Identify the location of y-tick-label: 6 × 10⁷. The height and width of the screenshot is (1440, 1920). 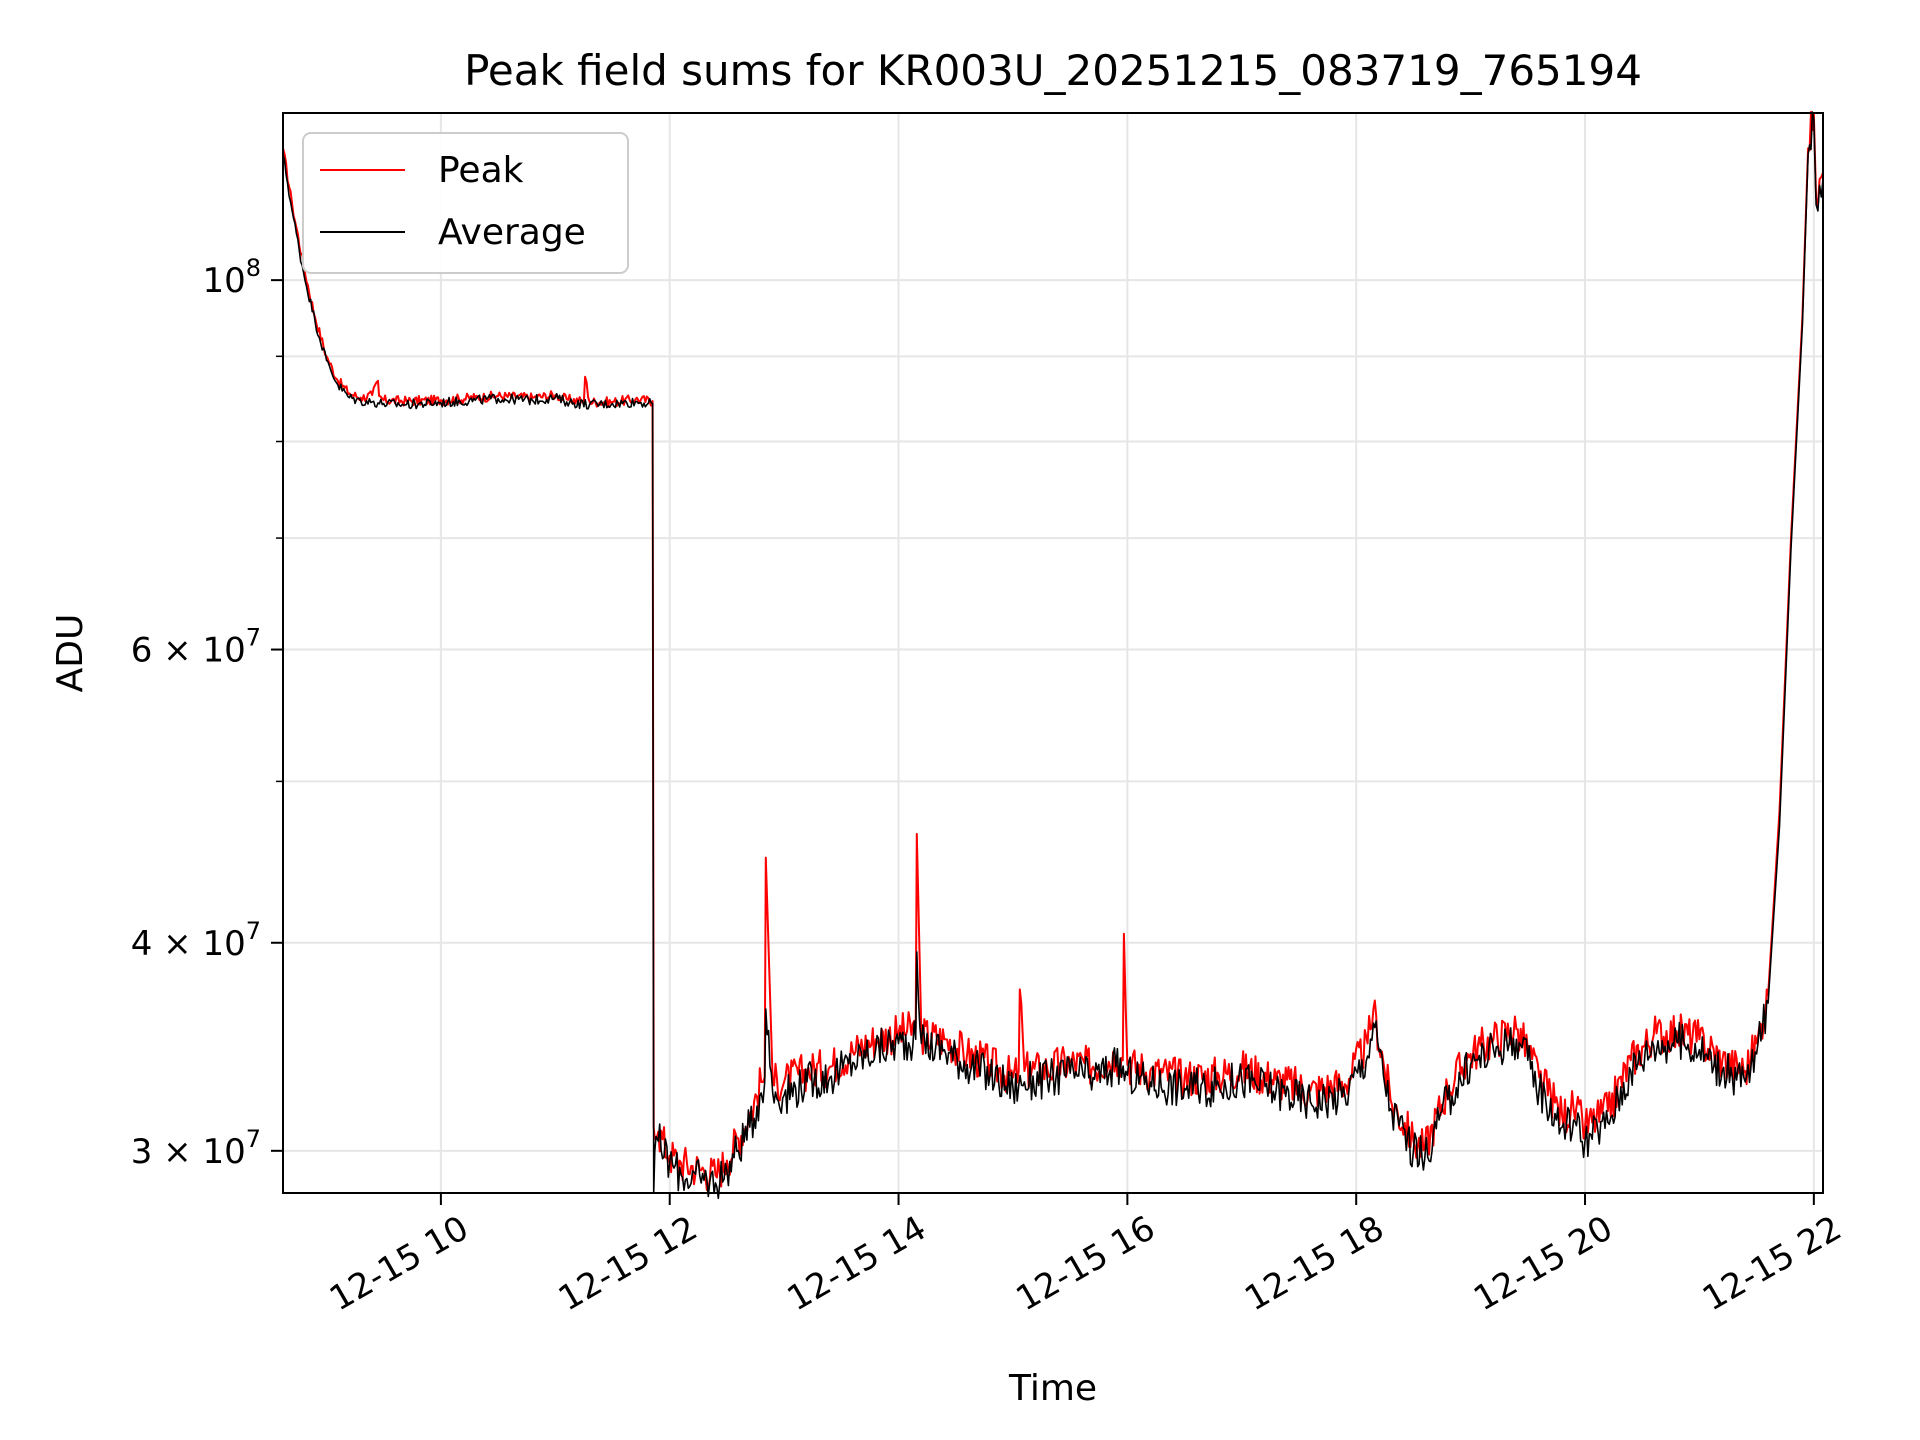
(196, 647).